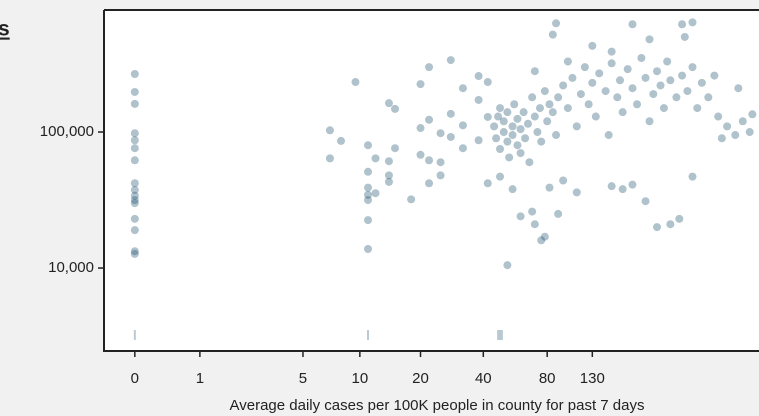  I want to click on x-tick-label: 0, so click(135, 378).